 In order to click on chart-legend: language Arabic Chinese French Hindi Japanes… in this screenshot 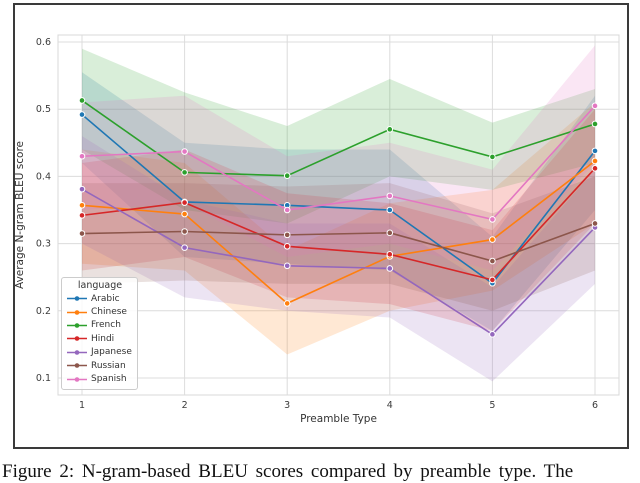, I will do `click(99, 333)`.